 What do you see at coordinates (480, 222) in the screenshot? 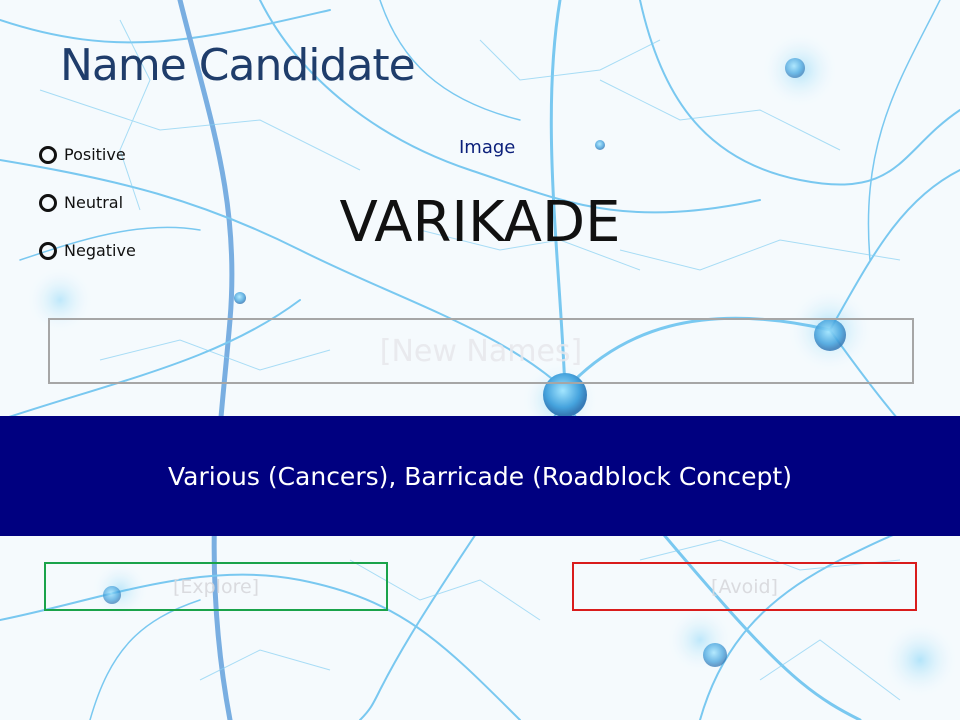
I see `candidate-name: VARIKADE` at bounding box center [480, 222].